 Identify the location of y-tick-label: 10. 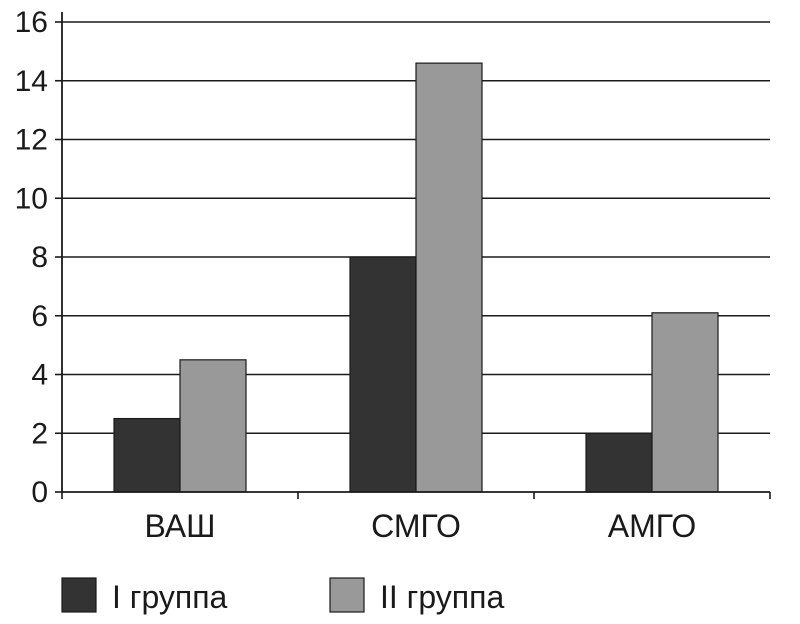
(31, 198).